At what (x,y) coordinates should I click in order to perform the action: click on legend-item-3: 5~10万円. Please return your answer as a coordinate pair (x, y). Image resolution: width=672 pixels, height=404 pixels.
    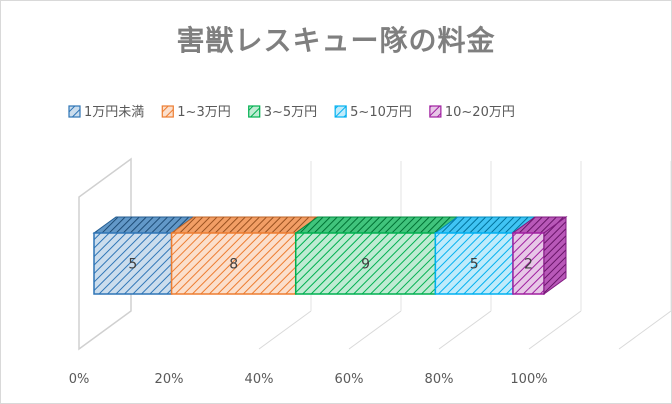
    Looking at the image, I should click on (373, 112).